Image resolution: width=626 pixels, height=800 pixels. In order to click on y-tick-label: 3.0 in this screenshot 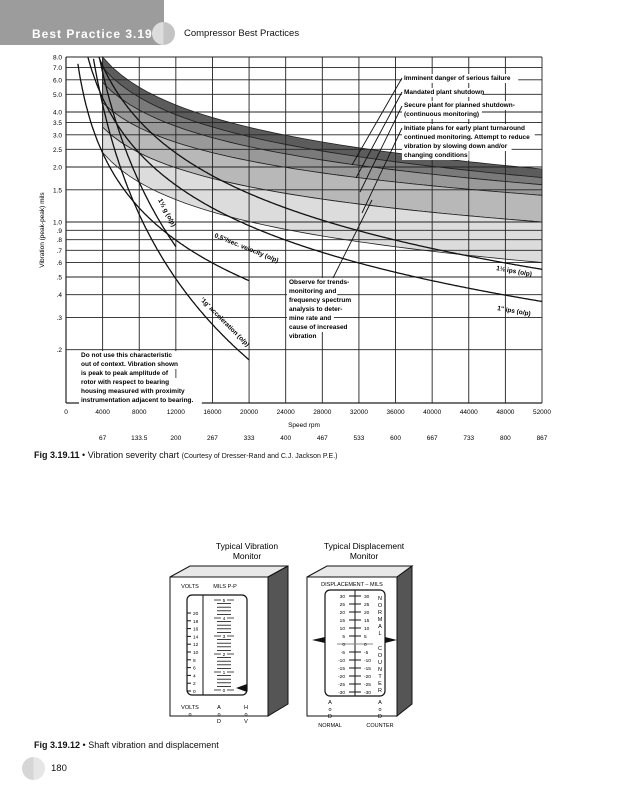, I will do `click(57, 135)`.